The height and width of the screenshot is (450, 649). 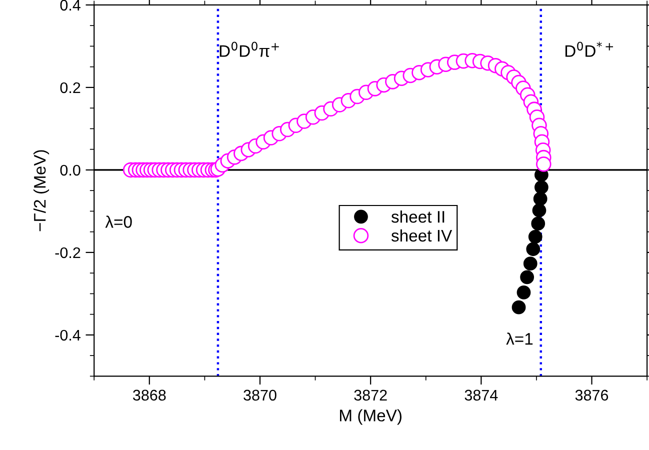 I want to click on y-tick-label: -0.2, so click(x=67, y=252).